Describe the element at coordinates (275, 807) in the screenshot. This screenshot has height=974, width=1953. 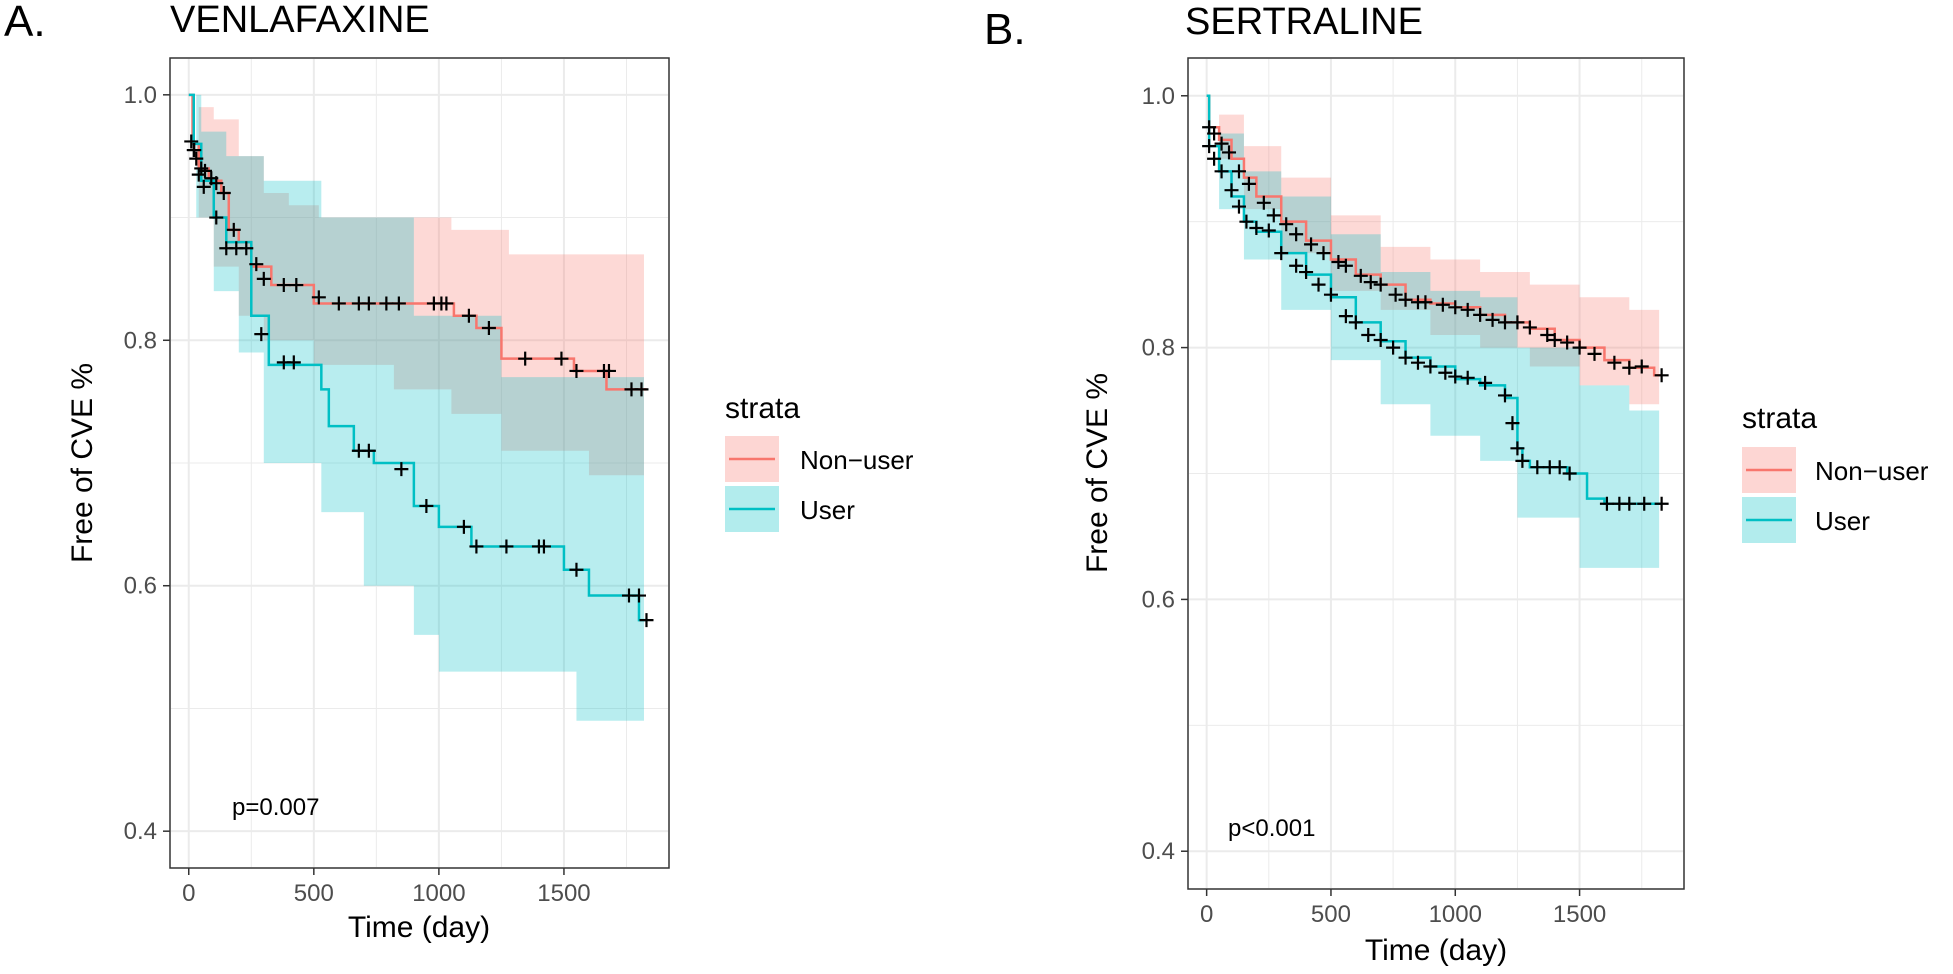
I see `p-value-a: p=0.007` at that location.